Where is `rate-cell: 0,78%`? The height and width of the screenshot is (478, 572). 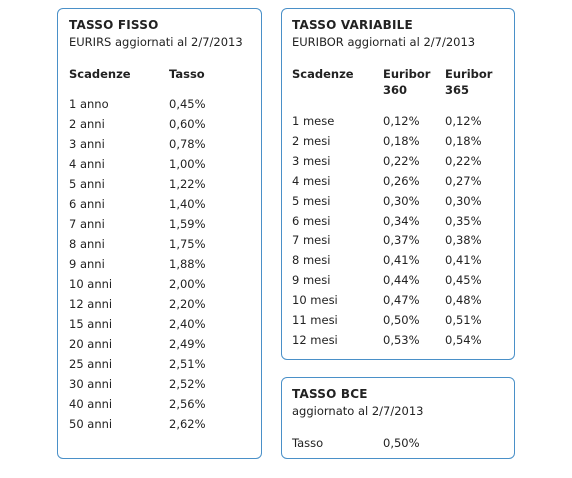
rate-cell: 0,78% is located at coordinates (187, 144).